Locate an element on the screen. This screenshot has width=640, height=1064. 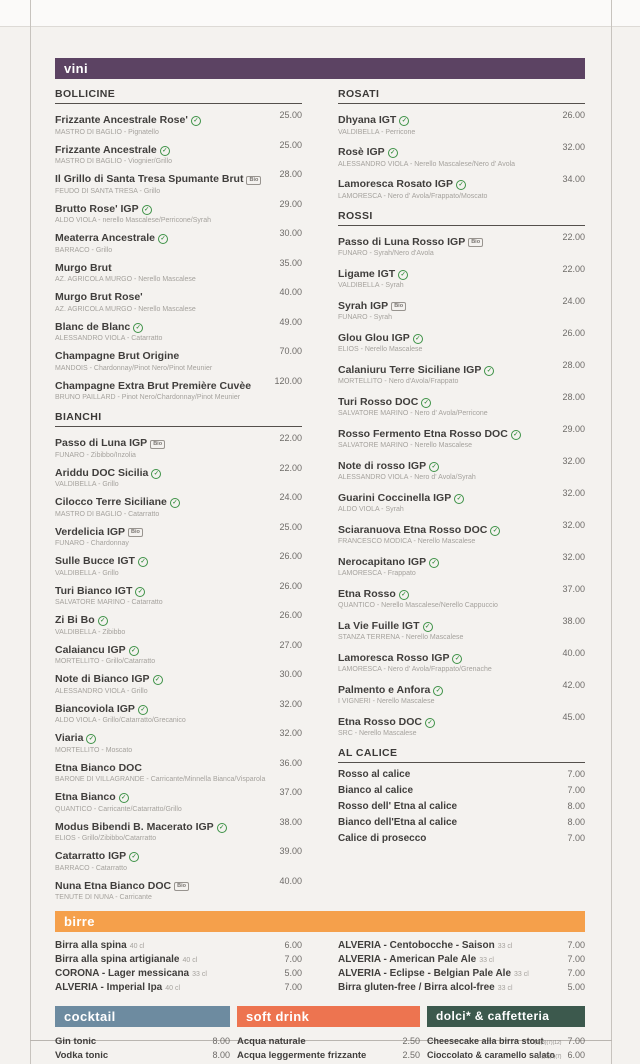
page-top-edge is located at coordinates (320, 13).